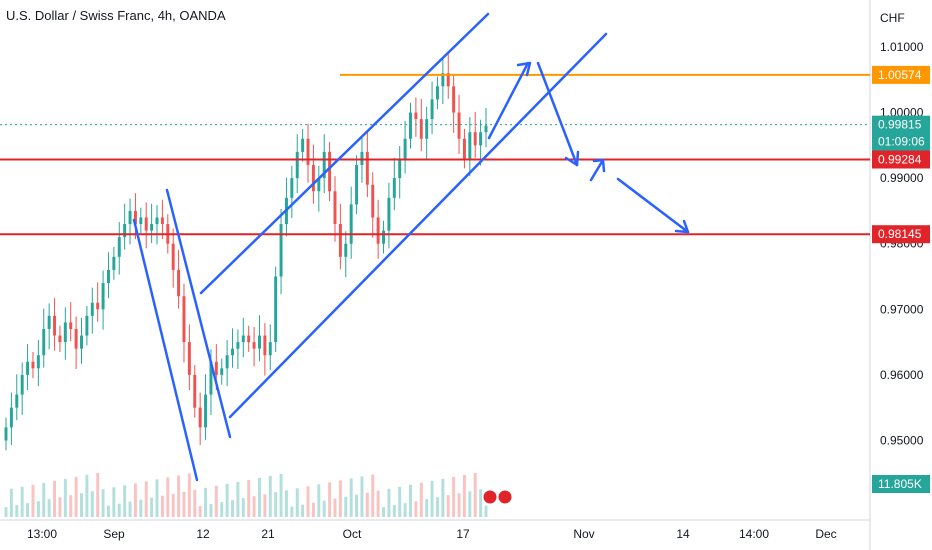 The image size is (932, 550). Describe the element at coordinates (900, 125) in the screenshot. I see `price-label: 0.99815` at that location.